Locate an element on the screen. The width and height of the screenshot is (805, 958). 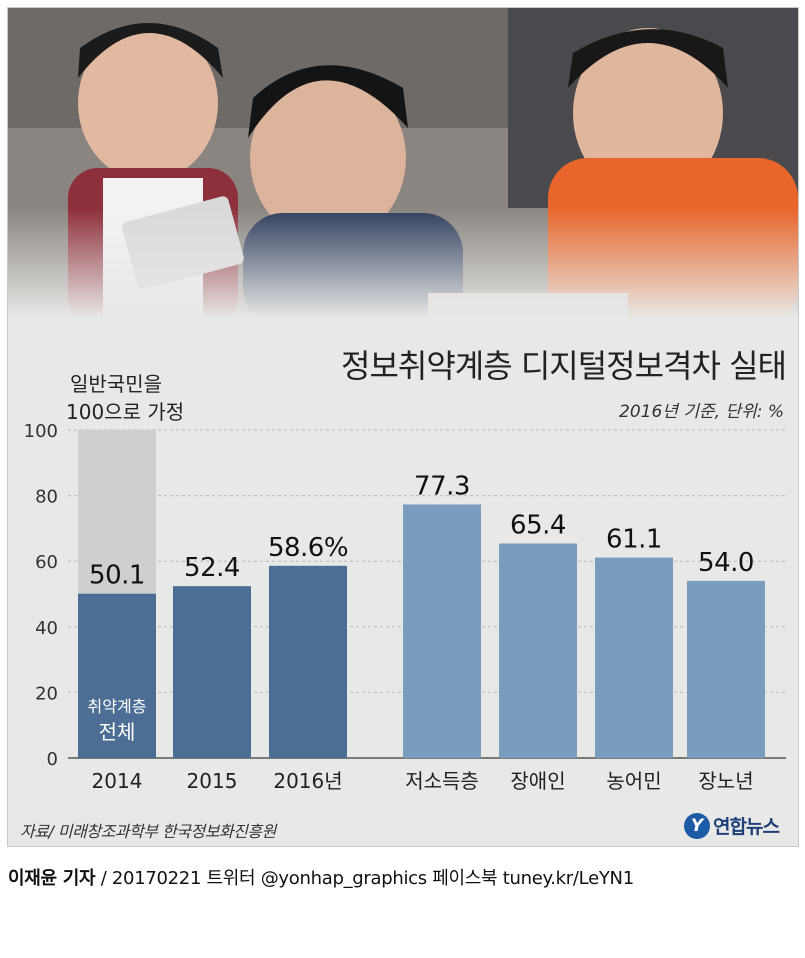
value-label: 58.6% is located at coordinates (308, 548).